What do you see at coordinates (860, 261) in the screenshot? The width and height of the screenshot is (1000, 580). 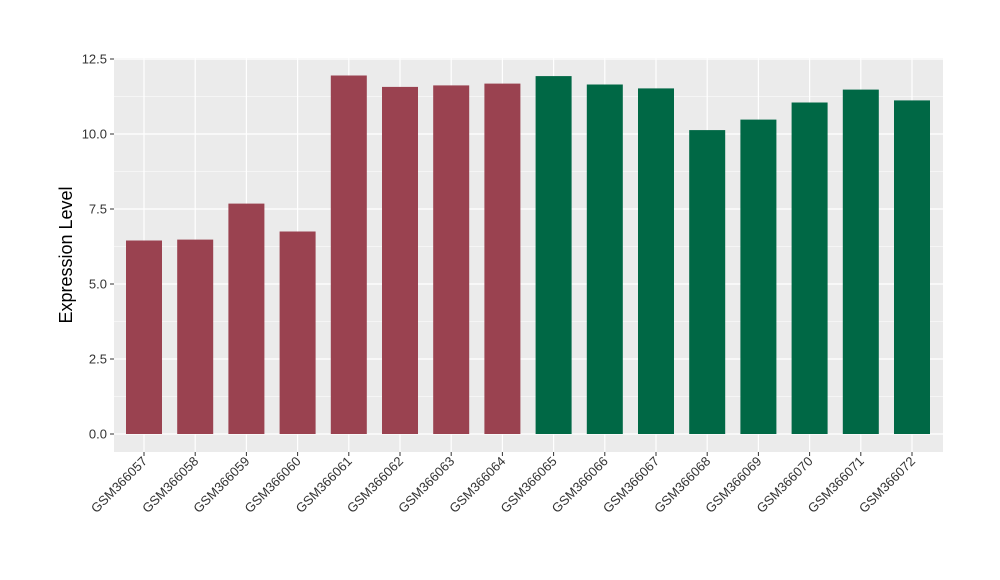 I see `bar-gsm366071` at bounding box center [860, 261].